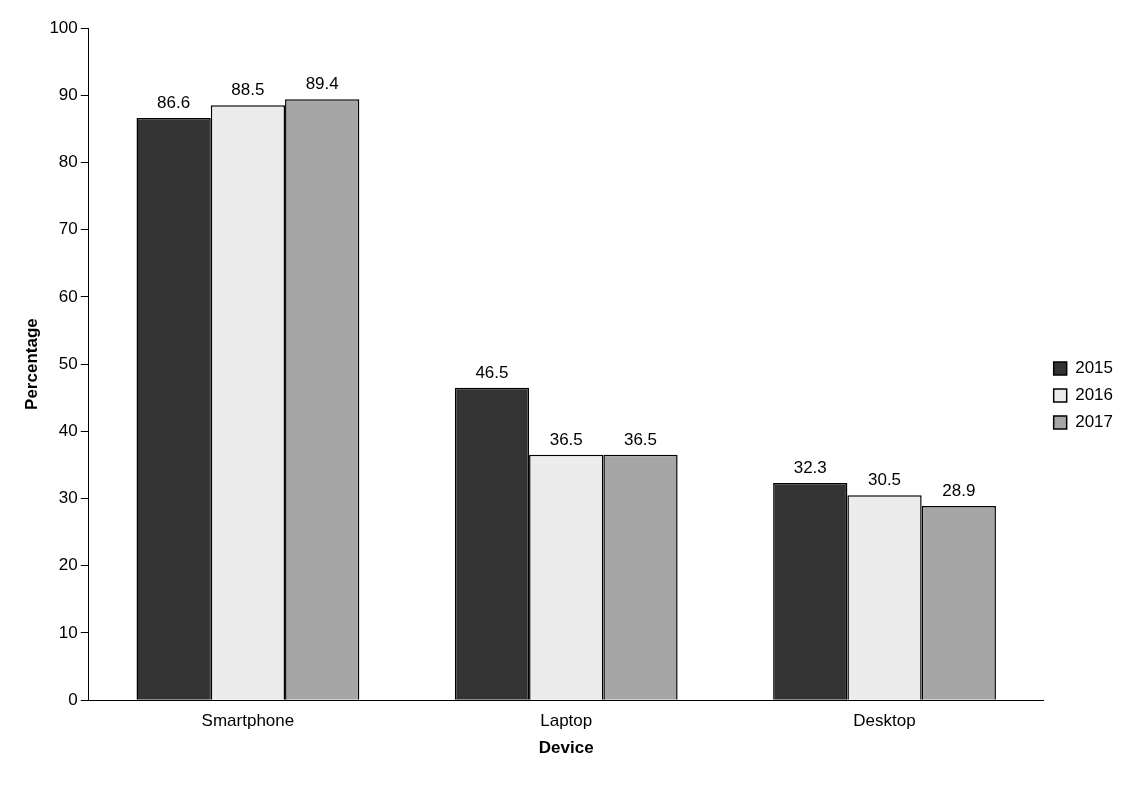  What do you see at coordinates (884, 480) in the screenshot?
I see `data-label: 30.5` at bounding box center [884, 480].